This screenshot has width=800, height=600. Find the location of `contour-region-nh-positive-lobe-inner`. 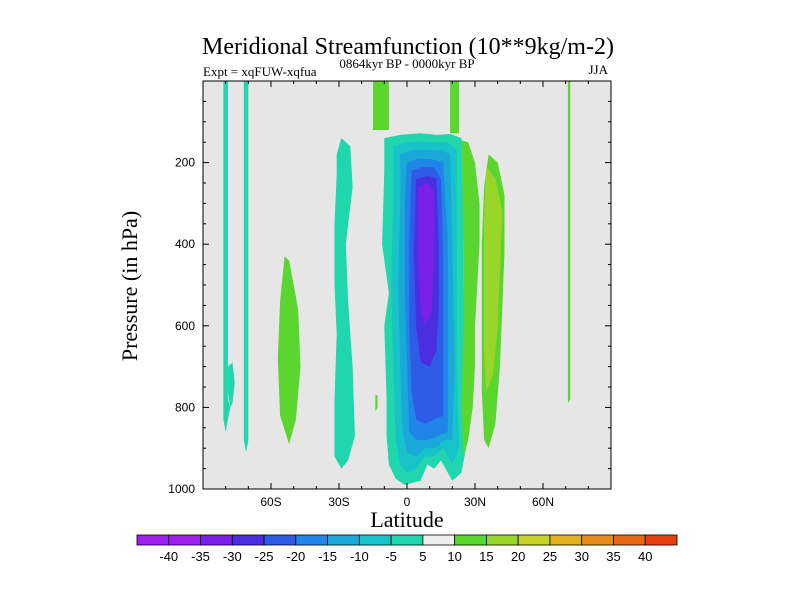

contour-region-nh-positive-lobe-inner is located at coordinates (493, 279).